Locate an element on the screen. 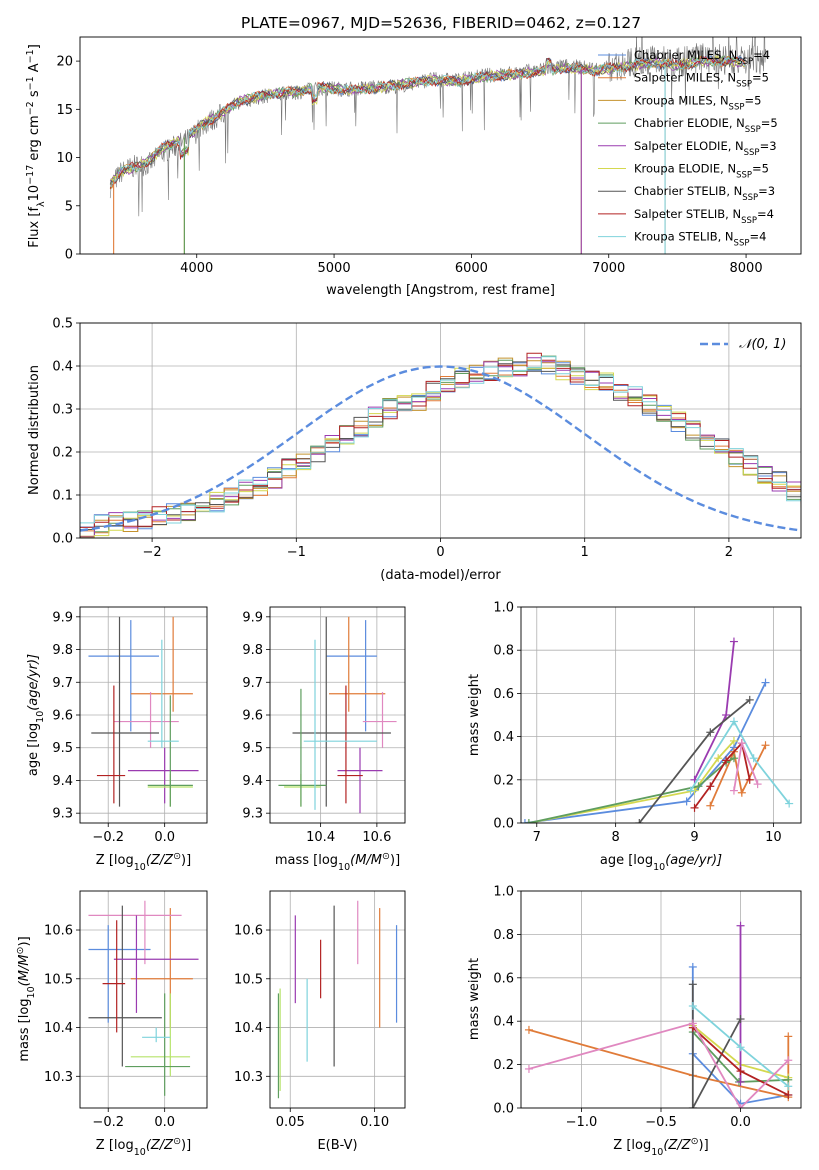 The image size is (819, 1170). legend-name: Kroupa MILES, N is located at coordinates (681, 100).